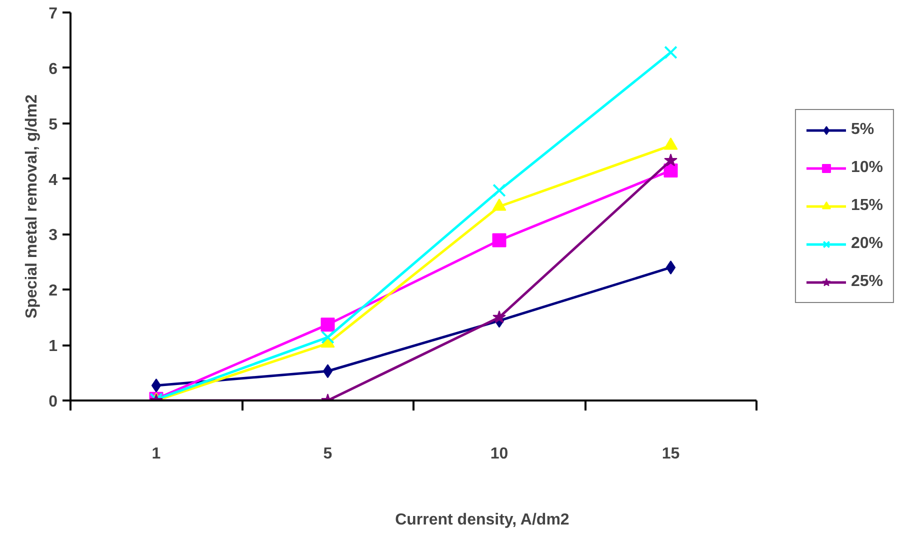 The width and height of the screenshot is (920, 546). Describe the element at coordinates (53, 69) in the screenshot. I see `y-tick-label: 6` at that location.